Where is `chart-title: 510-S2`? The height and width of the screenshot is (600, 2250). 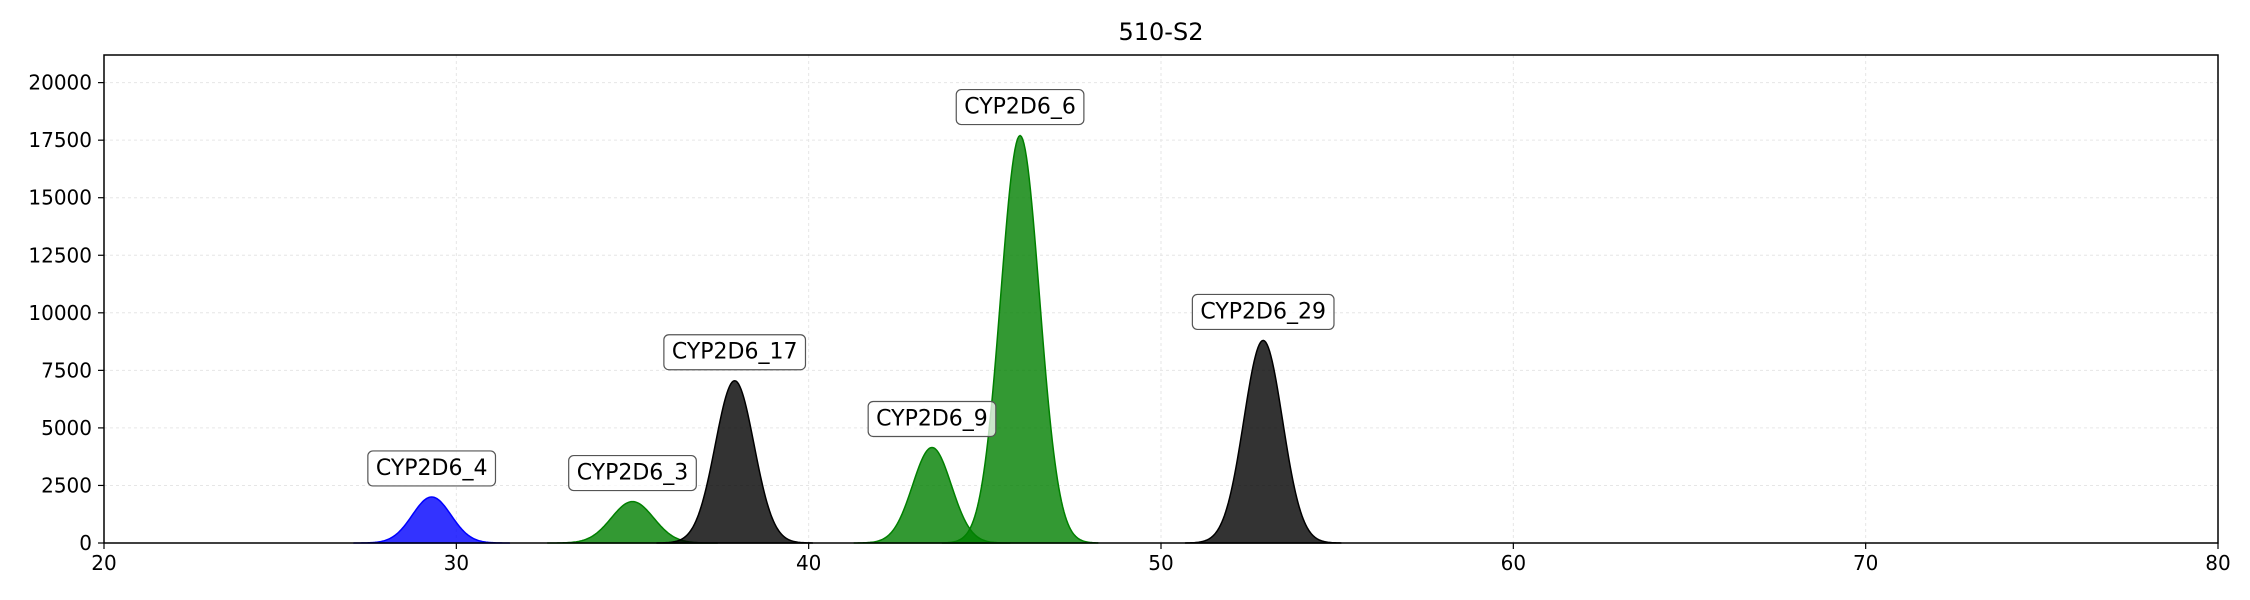
chart-title: 510-S2 is located at coordinates (1161, 32).